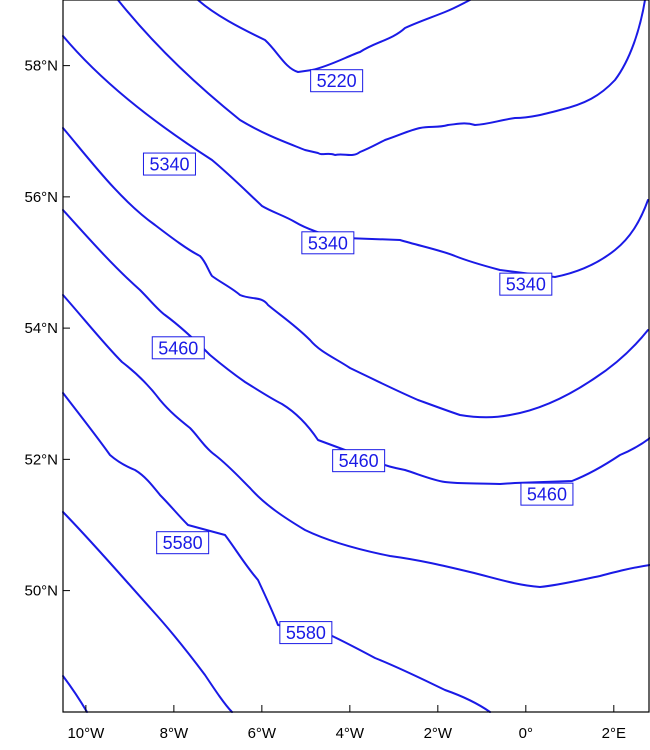  I want to click on contour-label-text: 5220, so click(337, 81).